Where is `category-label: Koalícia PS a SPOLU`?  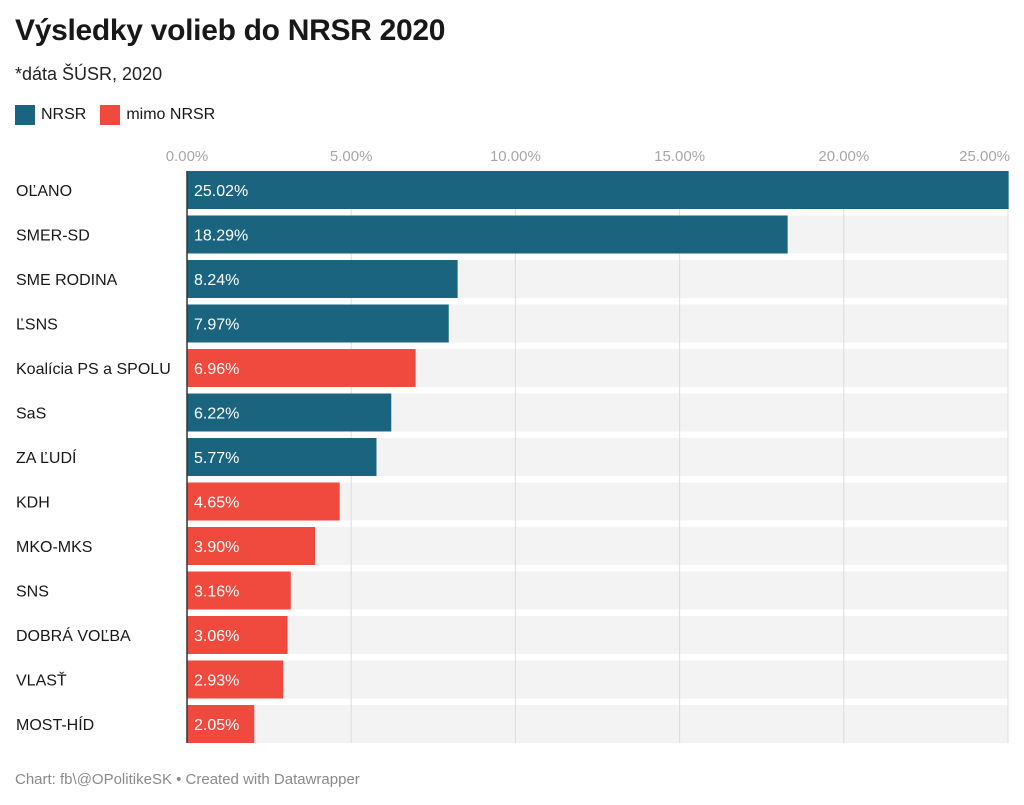 category-label: Koalícia PS a SPOLU is located at coordinates (93, 369).